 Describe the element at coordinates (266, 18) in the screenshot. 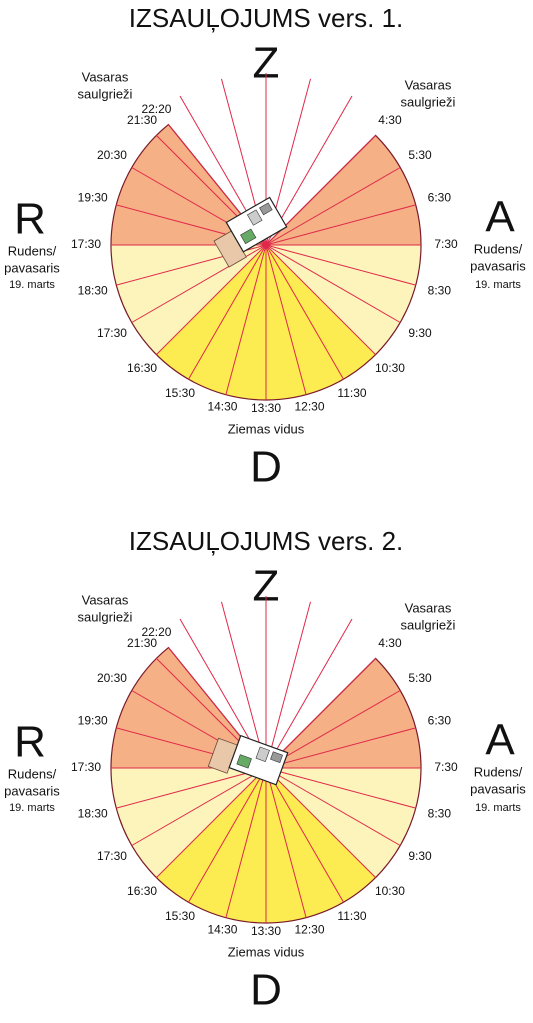

I see `title: IZSAUĻOJUMS vers. 1.` at that location.